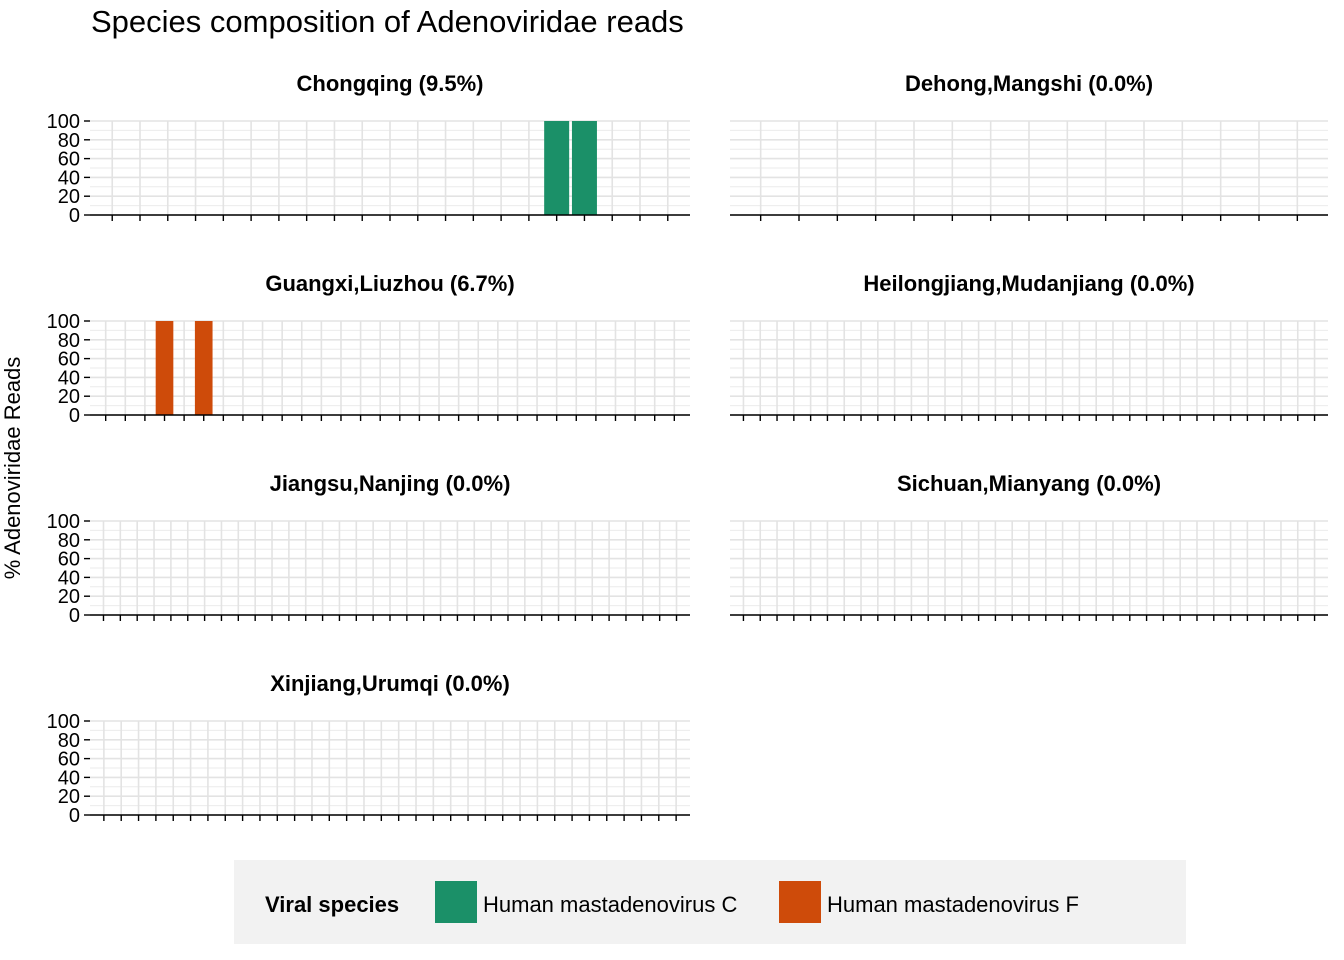 The image size is (1344, 960). Describe the element at coordinates (1029, 146) in the screenshot. I see `facet-panel: Dehong,Mangshi (0.0%)` at that location.